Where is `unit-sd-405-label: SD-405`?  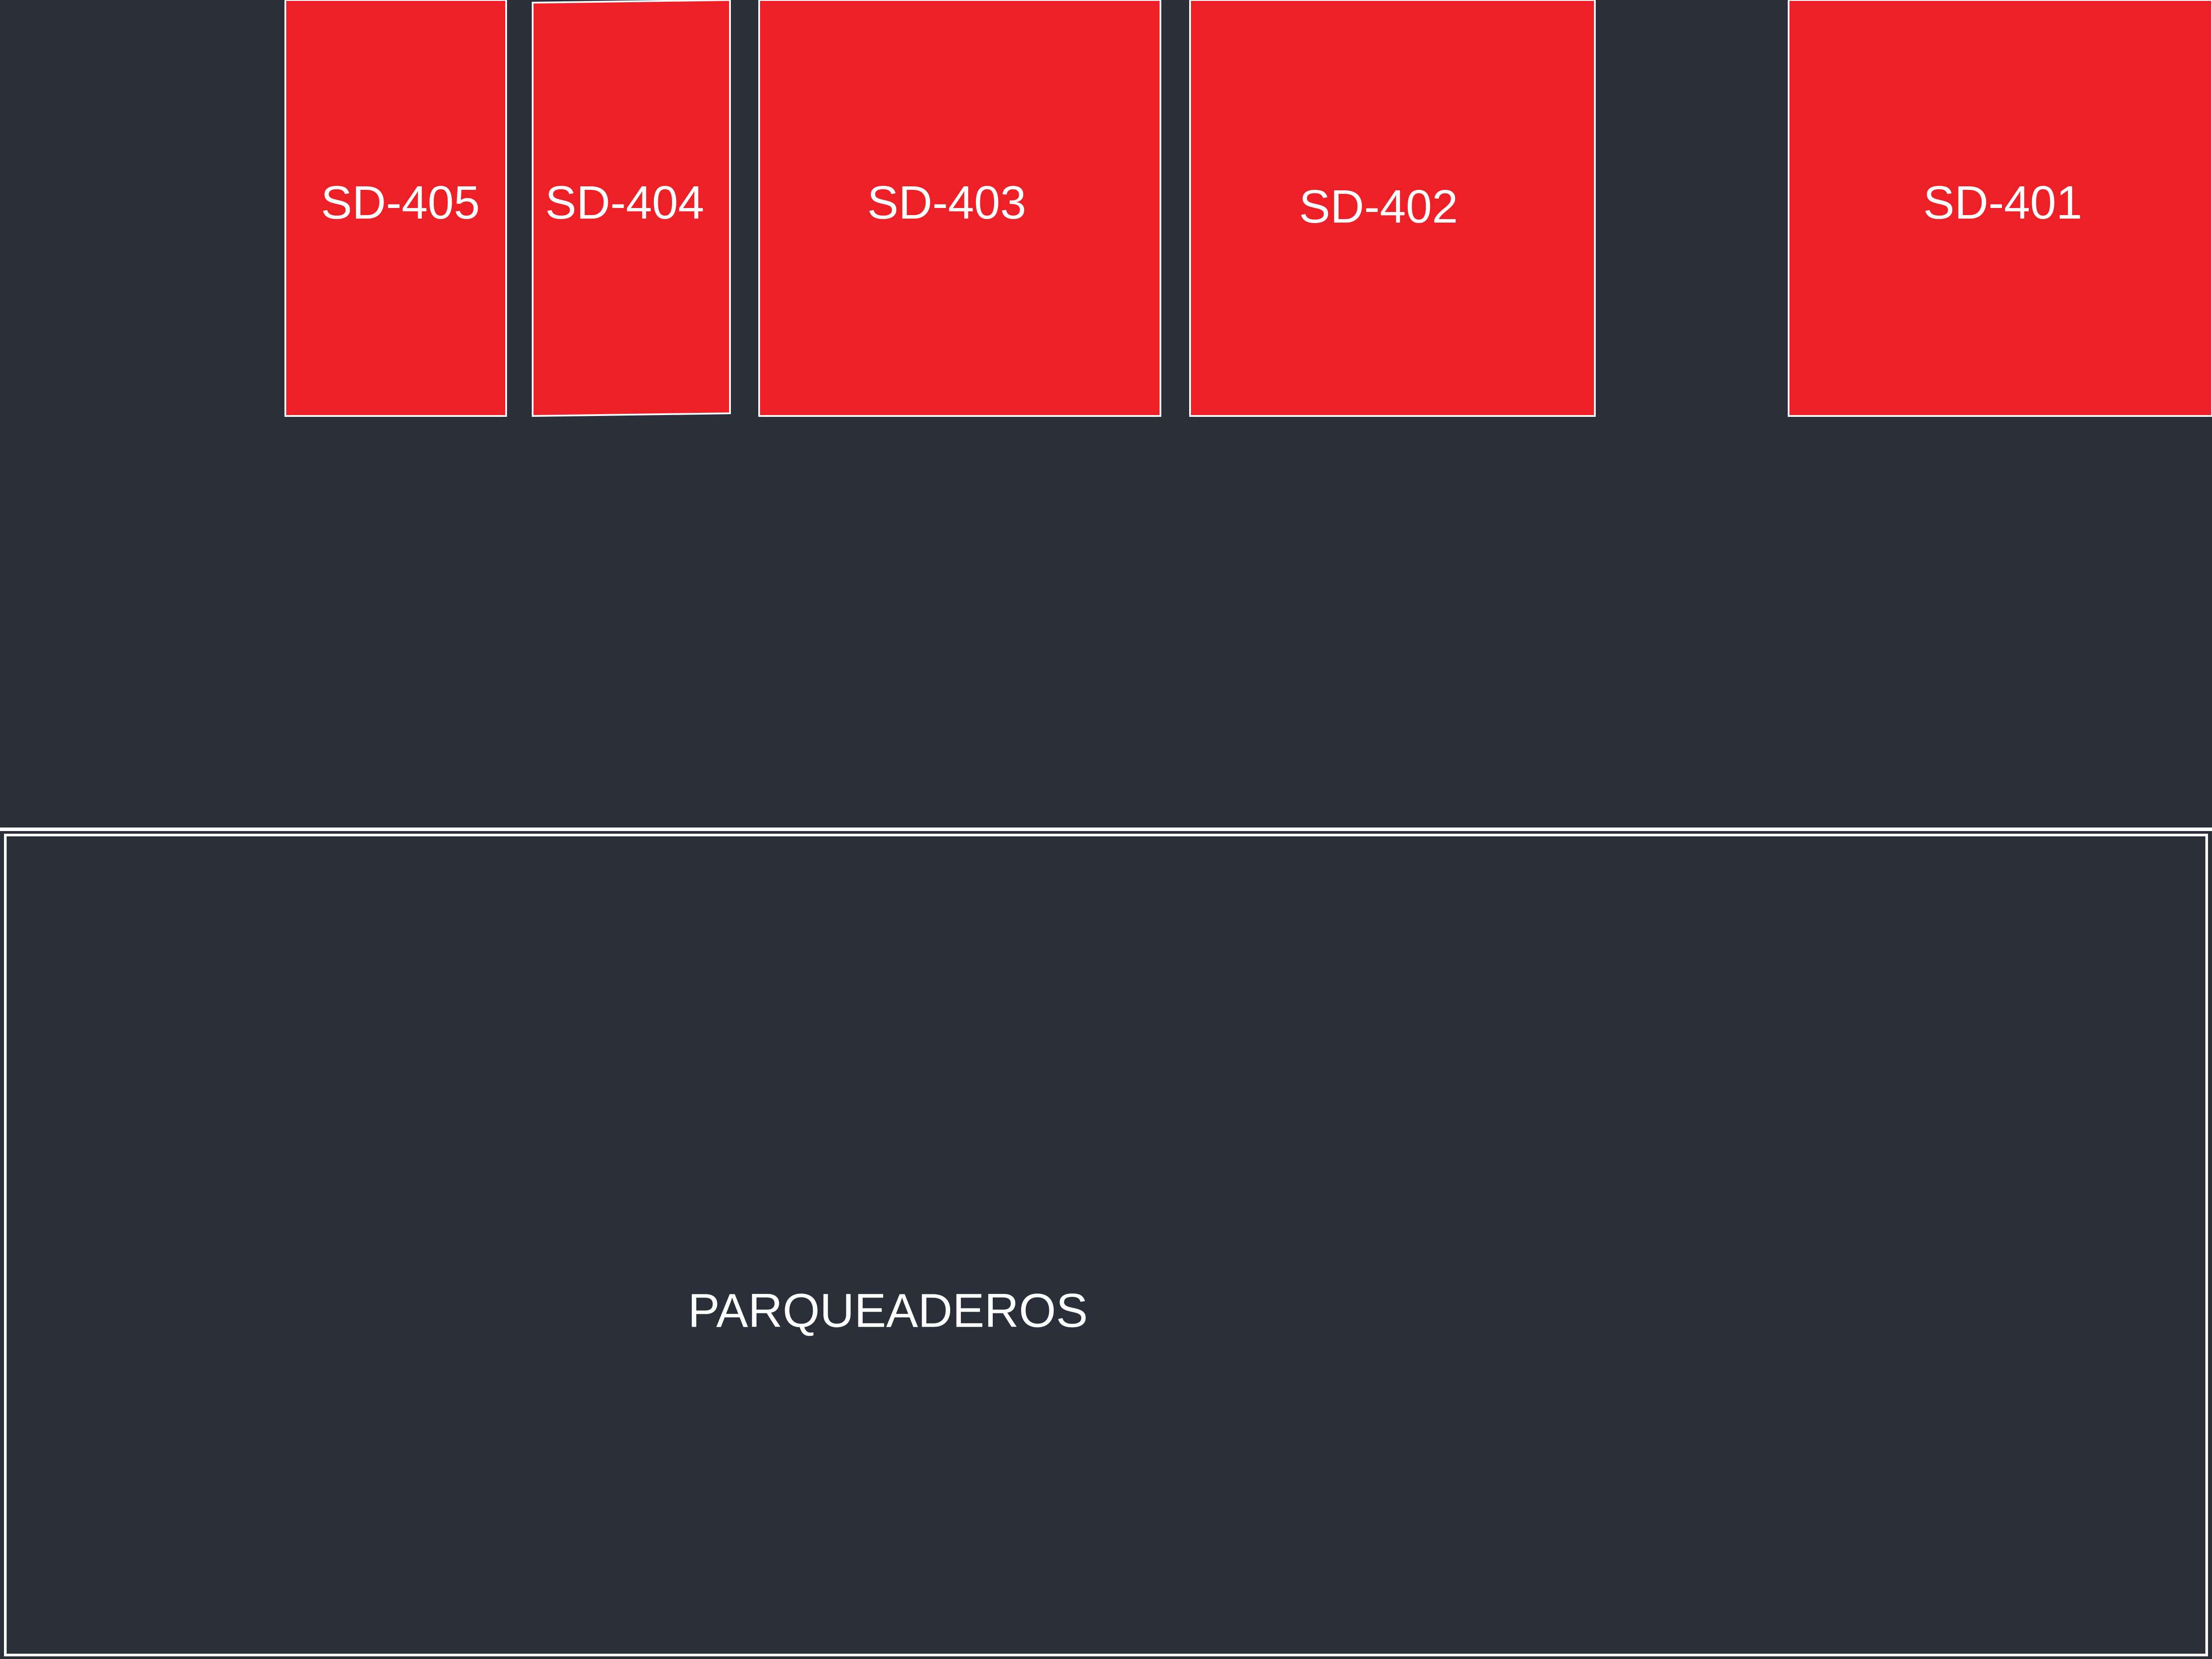
unit-sd-405-label: SD-405 is located at coordinates (401, 203).